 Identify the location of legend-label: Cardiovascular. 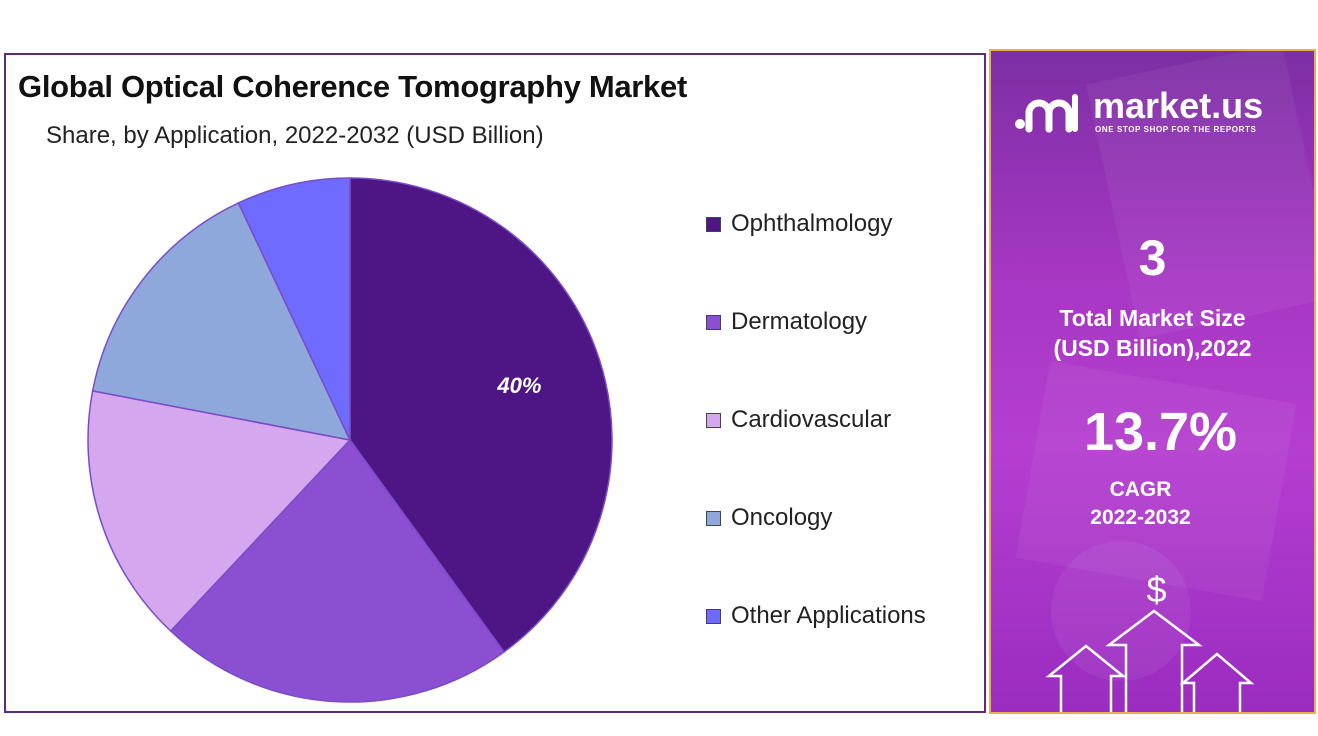
(811, 419).